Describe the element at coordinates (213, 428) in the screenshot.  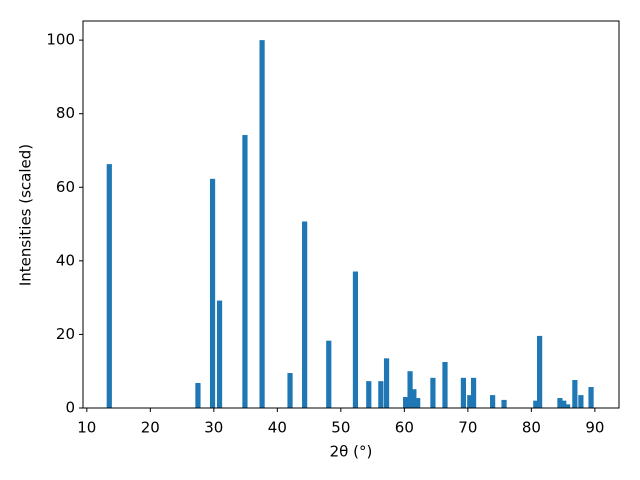
I see `x-tick-label: 30` at that location.